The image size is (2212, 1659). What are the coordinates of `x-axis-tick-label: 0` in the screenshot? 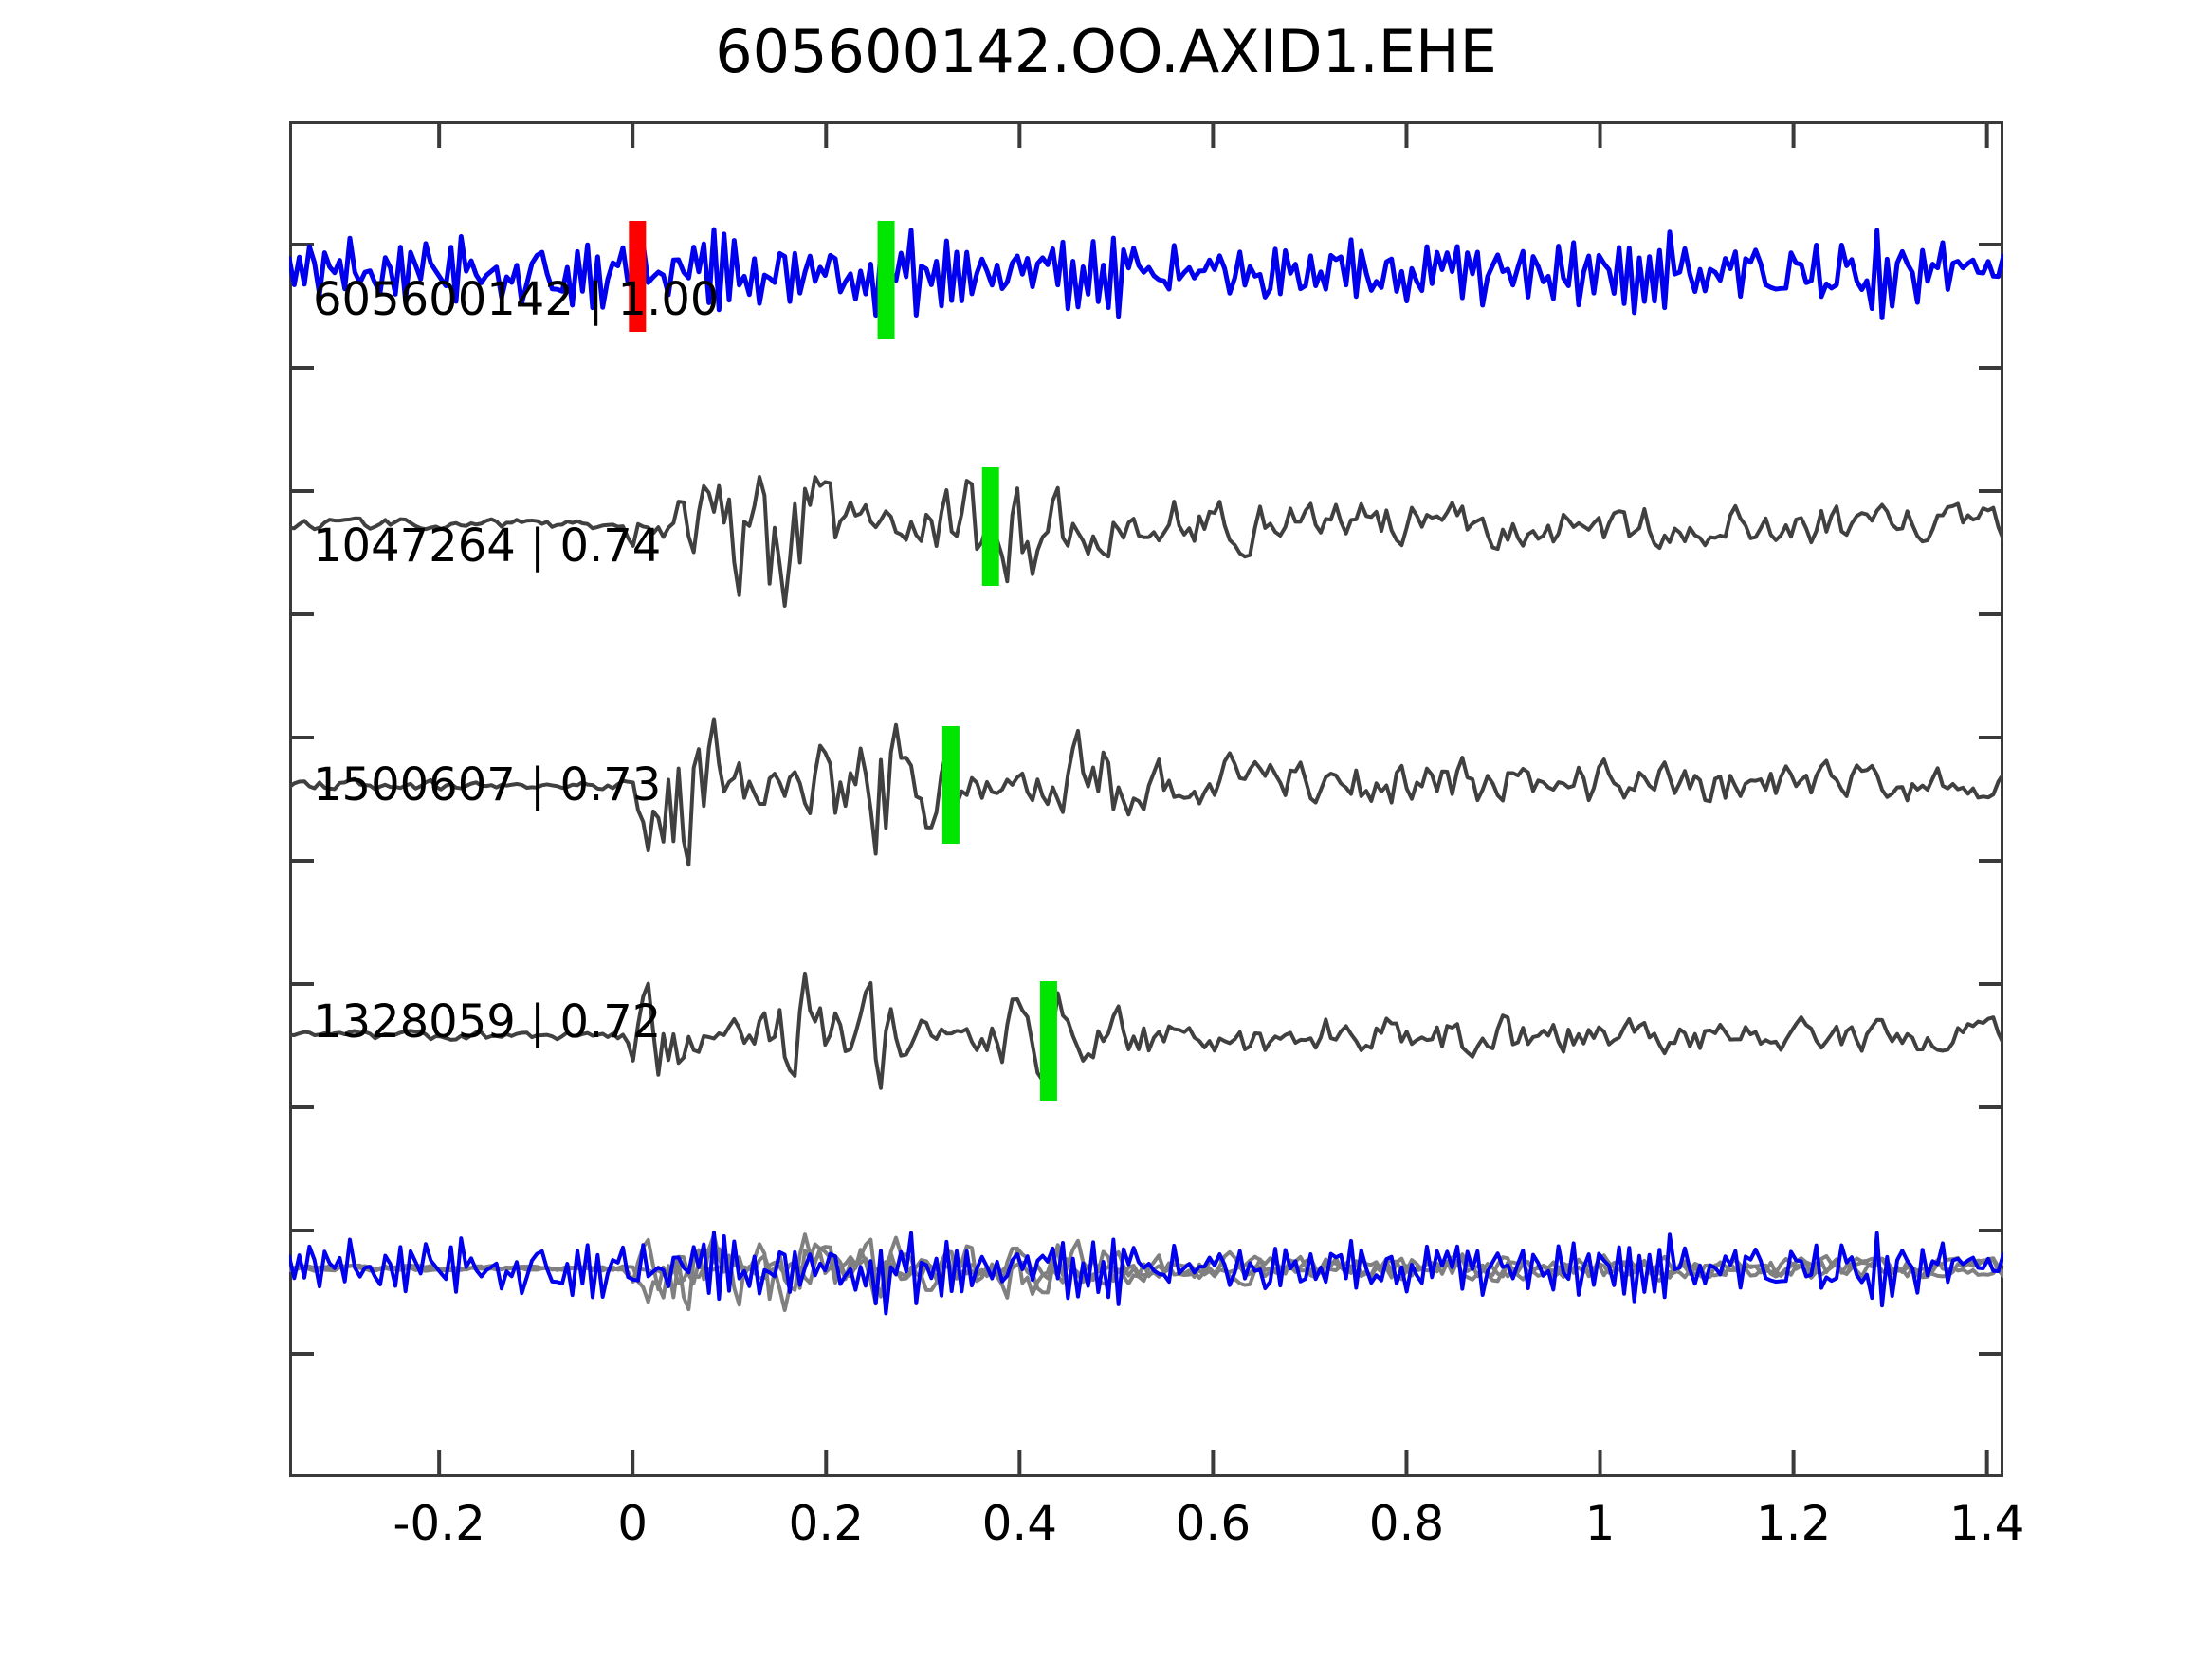 It's located at (633, 1523).